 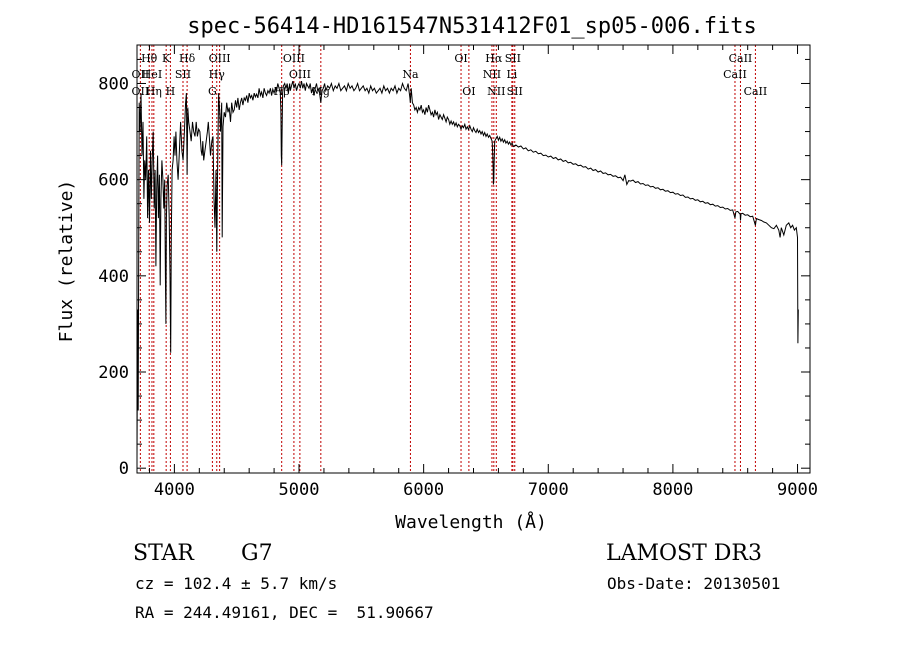 What do you see at coordinates (257, 553) in the screenshot?
I see `object-subclass: G7` at bounding box center [257, 553].